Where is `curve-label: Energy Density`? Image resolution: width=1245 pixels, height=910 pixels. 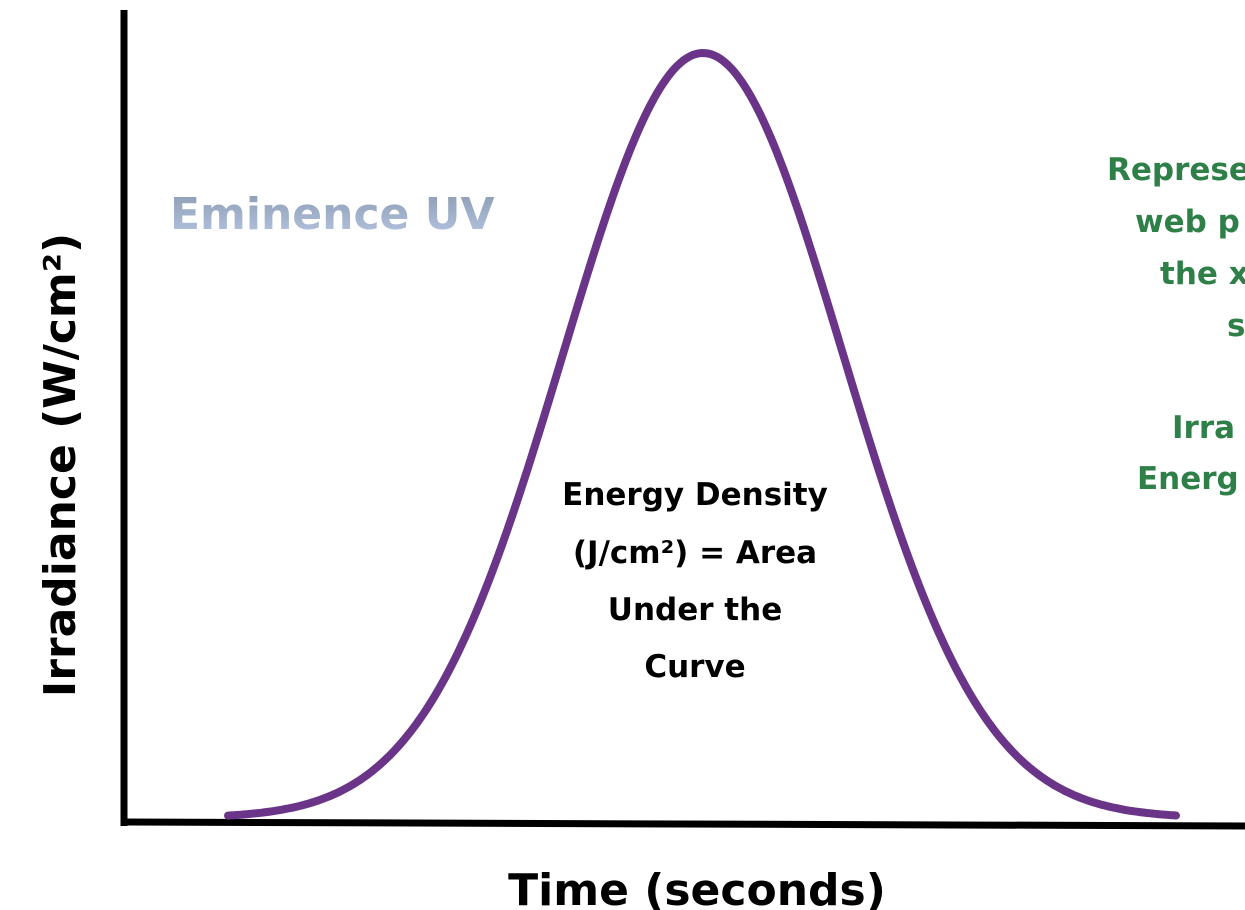
curve-label: Energy Density is located at coordinates (695, 495).